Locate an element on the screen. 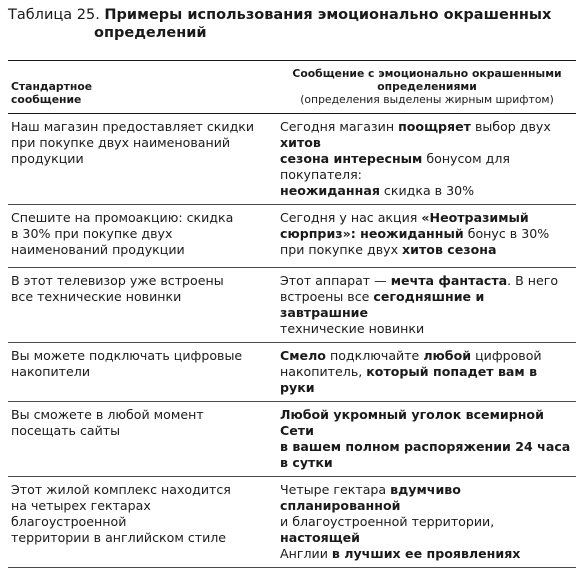  emotional-definition: поощряет is located at coordinates (434, 126).